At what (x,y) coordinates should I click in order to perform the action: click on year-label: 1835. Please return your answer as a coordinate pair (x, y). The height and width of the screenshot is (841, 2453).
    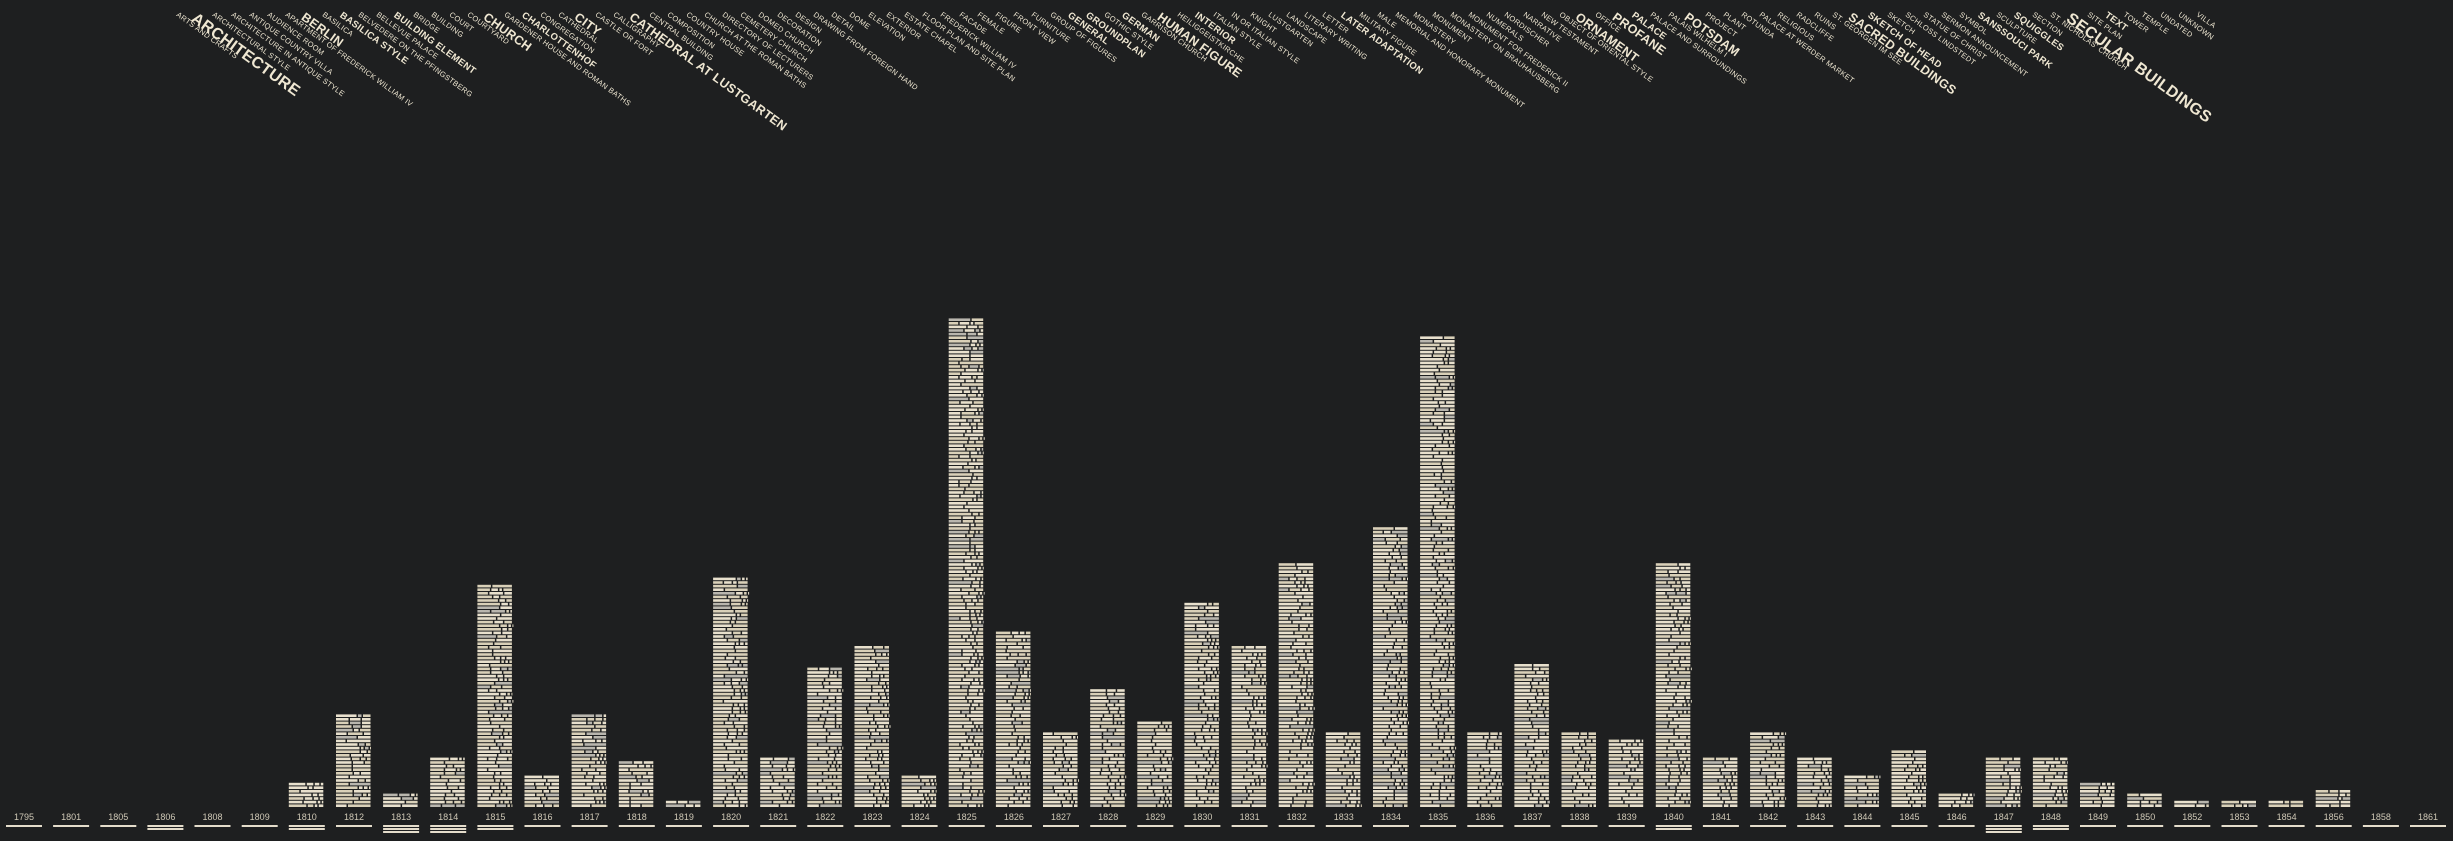
    Looking at the image, I should click on (1438, 817).